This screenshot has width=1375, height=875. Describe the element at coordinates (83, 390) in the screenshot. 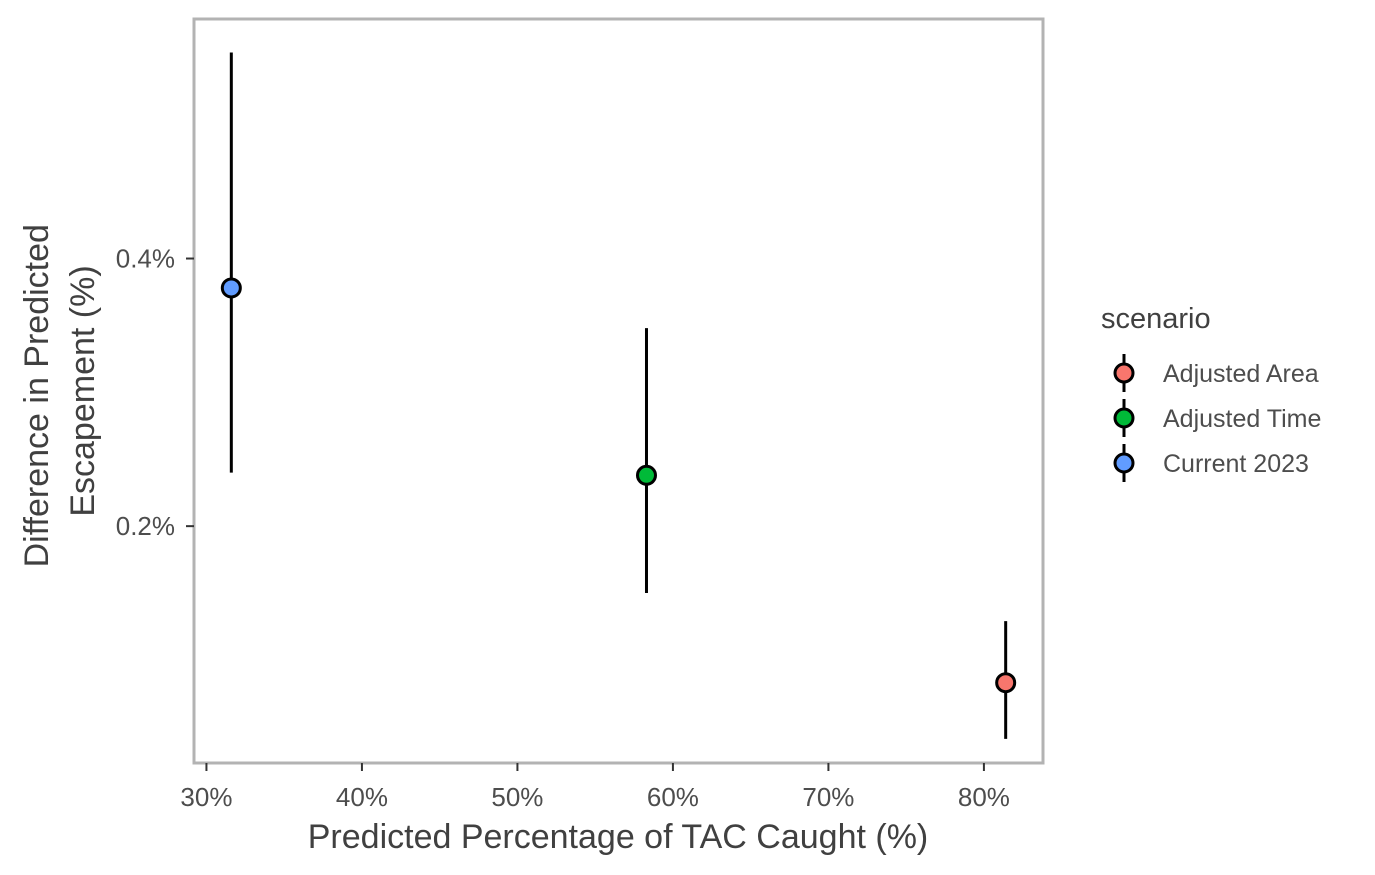

I see `y-axis-title-line-2: Escapement (%)` at that location.